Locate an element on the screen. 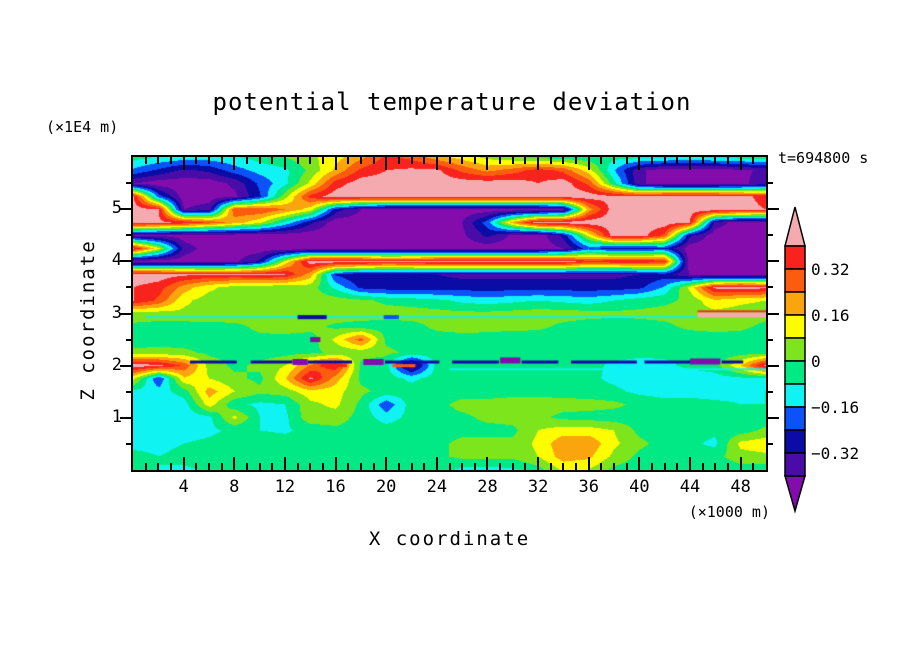  x-tick-label: 12 is located at coordinates (285, 487).